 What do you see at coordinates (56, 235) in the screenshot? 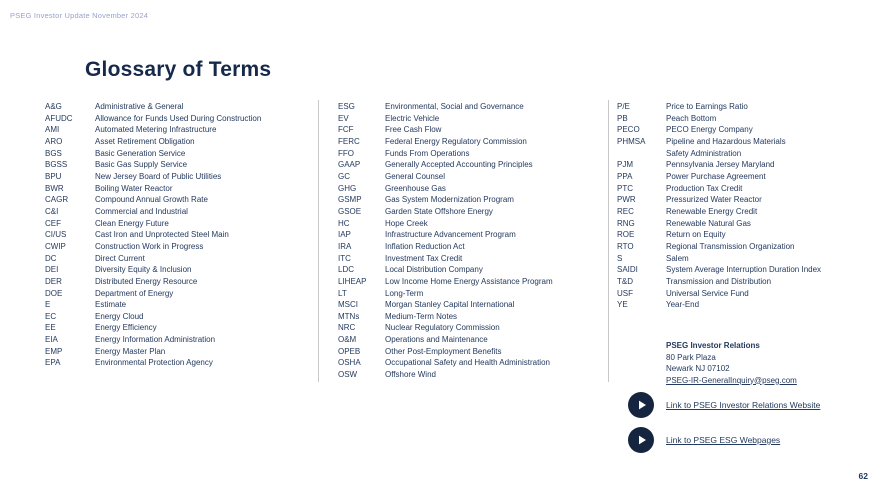
I see `glossary-abbreviation: CI/US` at bounding box center [56, 235].